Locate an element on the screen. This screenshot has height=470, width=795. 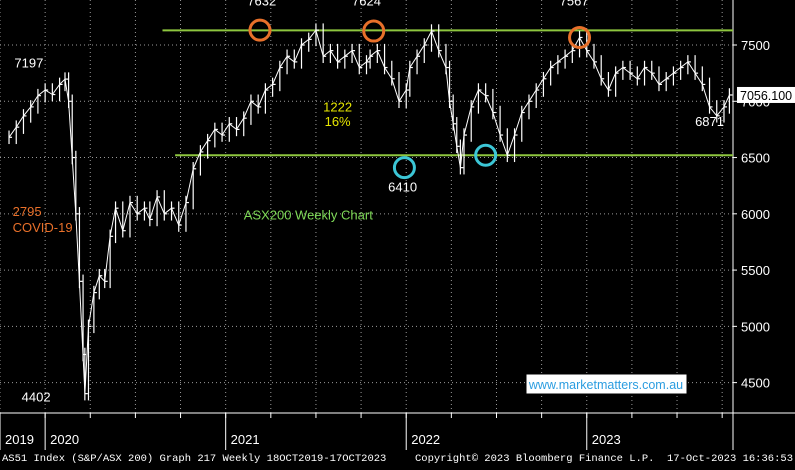
x-tick-label: 2023 is located at coordinates (606, 439).